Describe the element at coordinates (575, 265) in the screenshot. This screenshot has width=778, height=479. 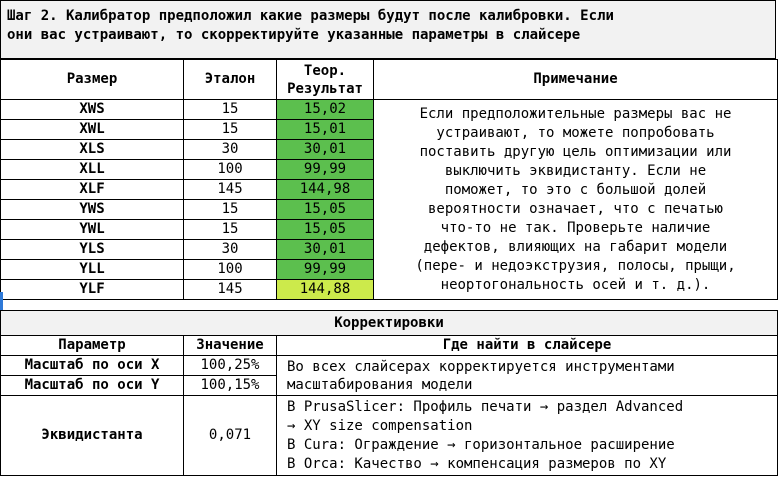
I see `note-line: (пере- и недоэкструзия, полосы, прыщи,` at that location.